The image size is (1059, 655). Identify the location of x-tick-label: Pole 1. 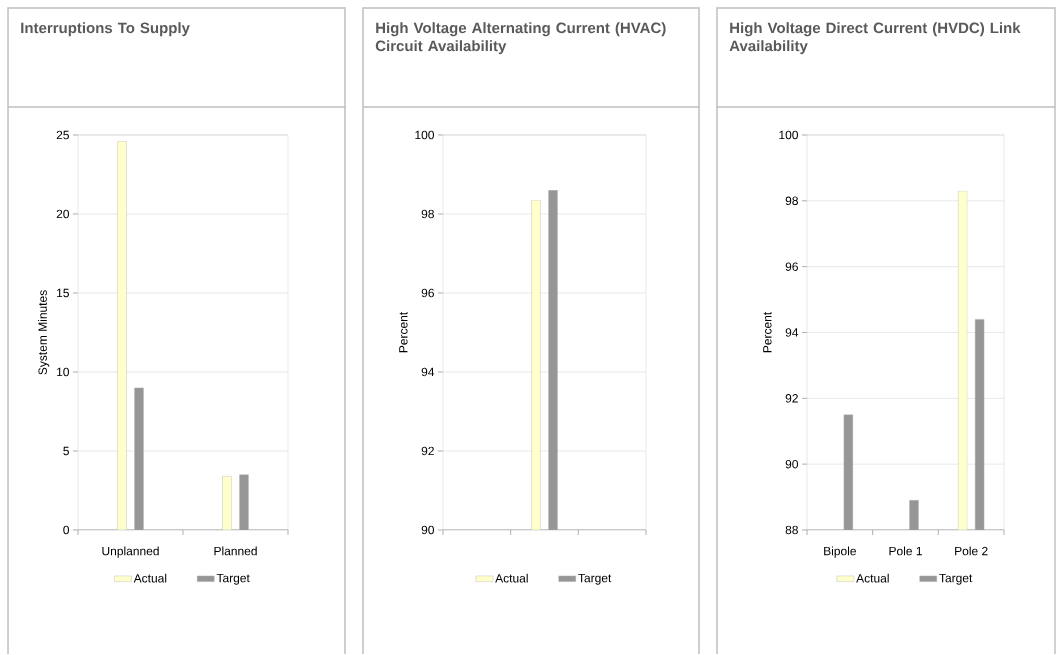
(905, 551).